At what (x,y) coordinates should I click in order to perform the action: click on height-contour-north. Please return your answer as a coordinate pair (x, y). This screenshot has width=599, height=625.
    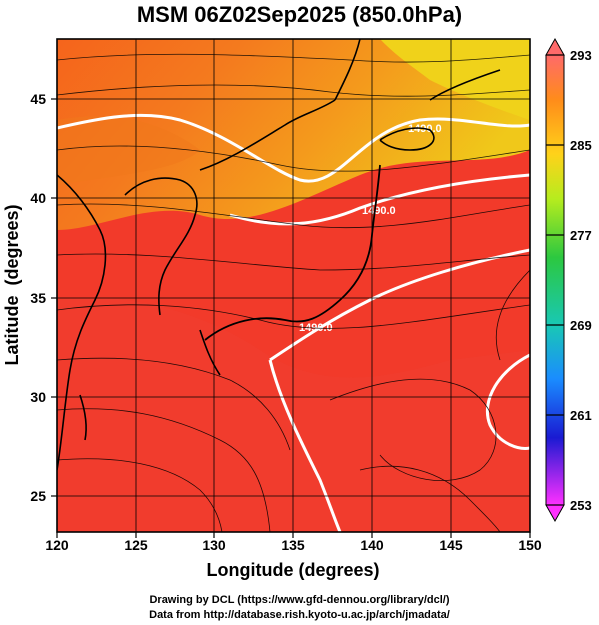
    Looking at the image, I should click on (293, 148).